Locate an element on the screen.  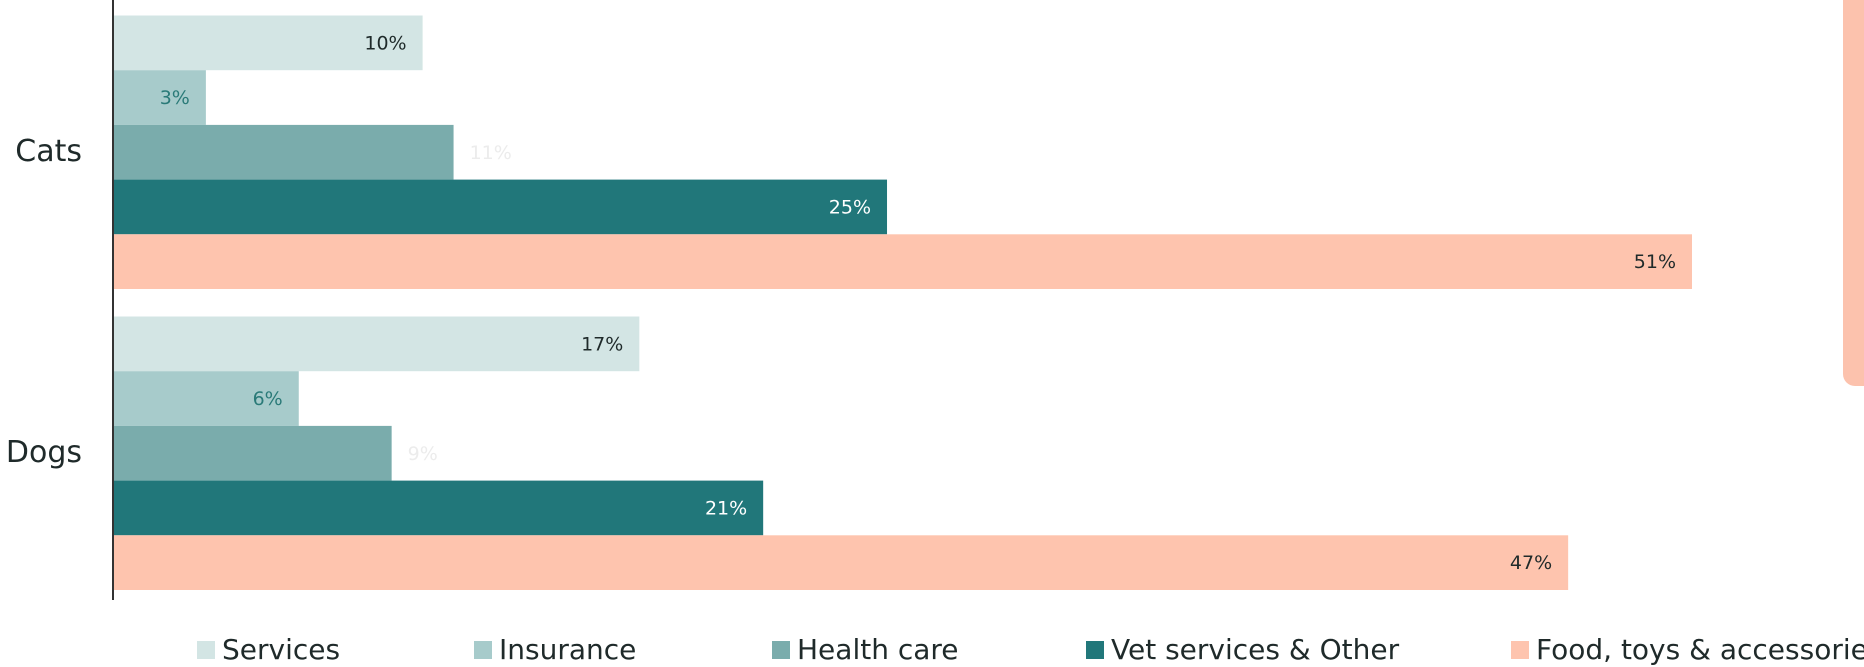
value-label: 17% is located at coordinates (602, 344).